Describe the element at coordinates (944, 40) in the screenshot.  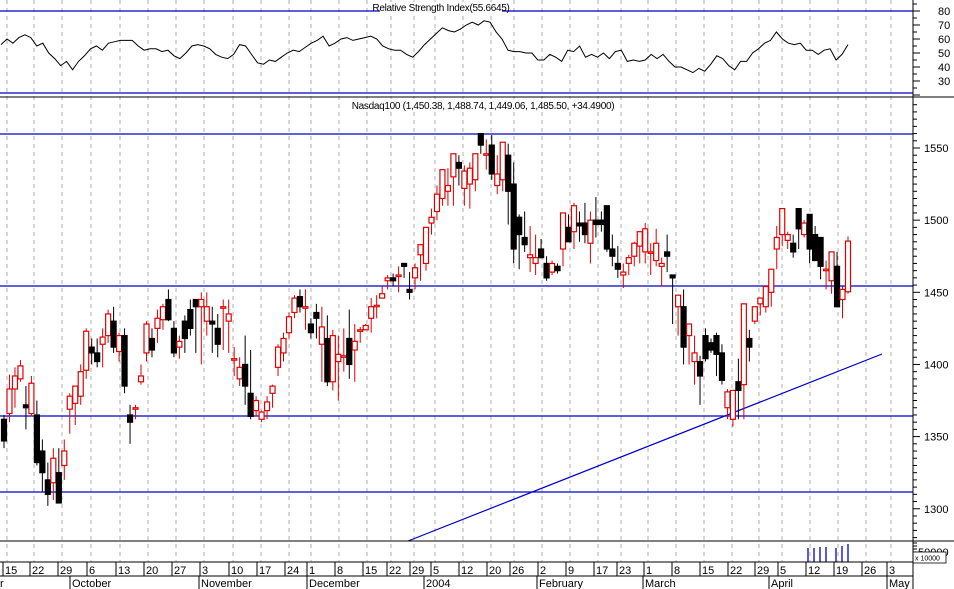
I see `rsi-tick-label: 60` at that location.